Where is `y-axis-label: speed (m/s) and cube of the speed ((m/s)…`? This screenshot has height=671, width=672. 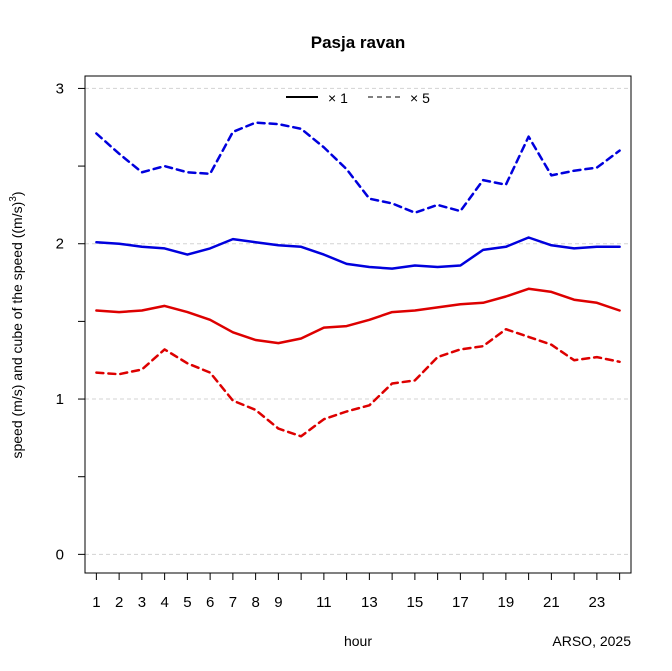
y-axis-label: speed (m/s) and cube of the speed ((m/s)… is located at coordinates (16, 324).